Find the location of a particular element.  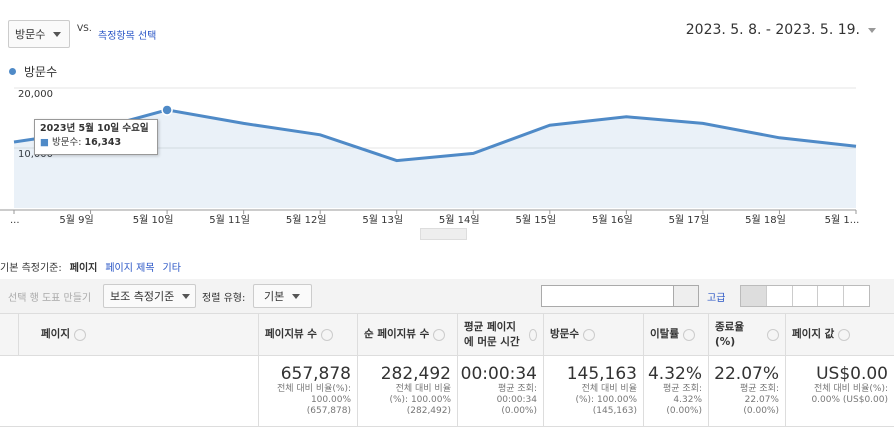

total-value: 657,878 is located at coordinates (315, 374).